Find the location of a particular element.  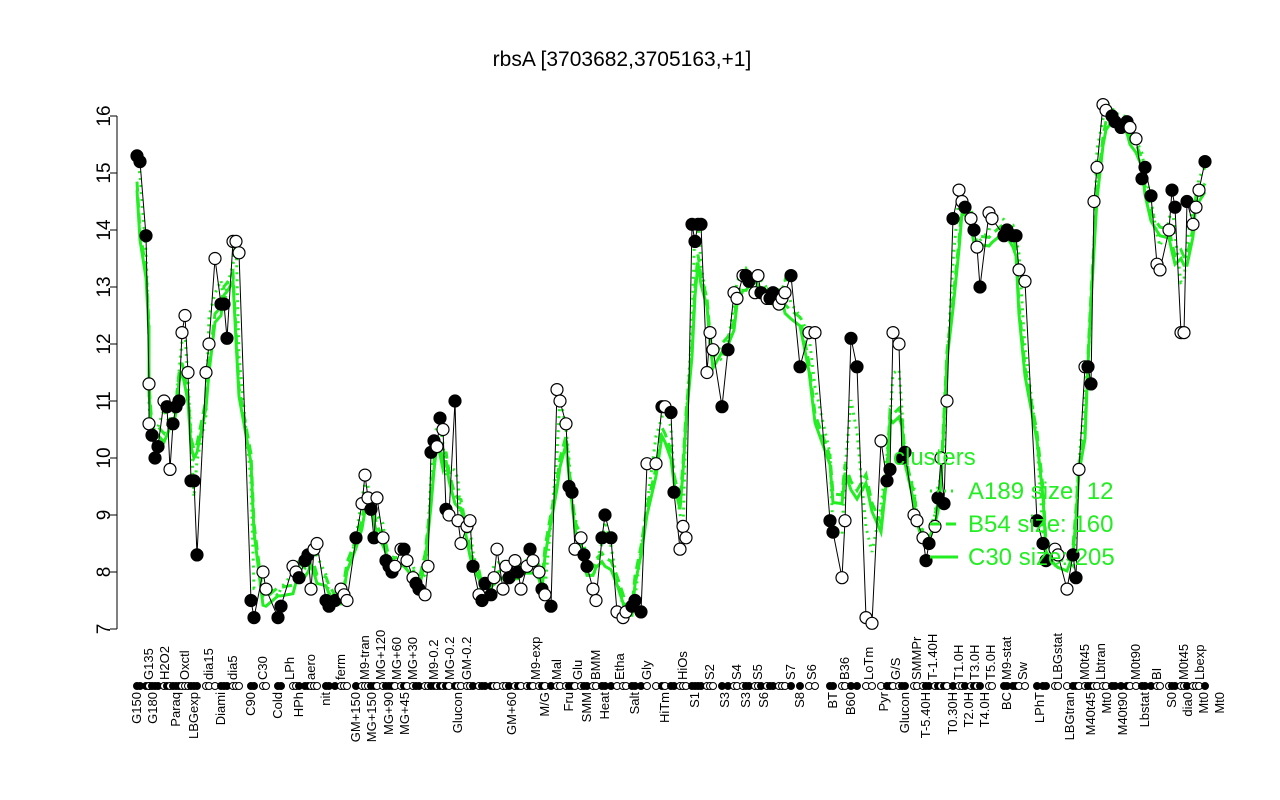

x-tick-label: S2 is located at coordinates (709, 672).